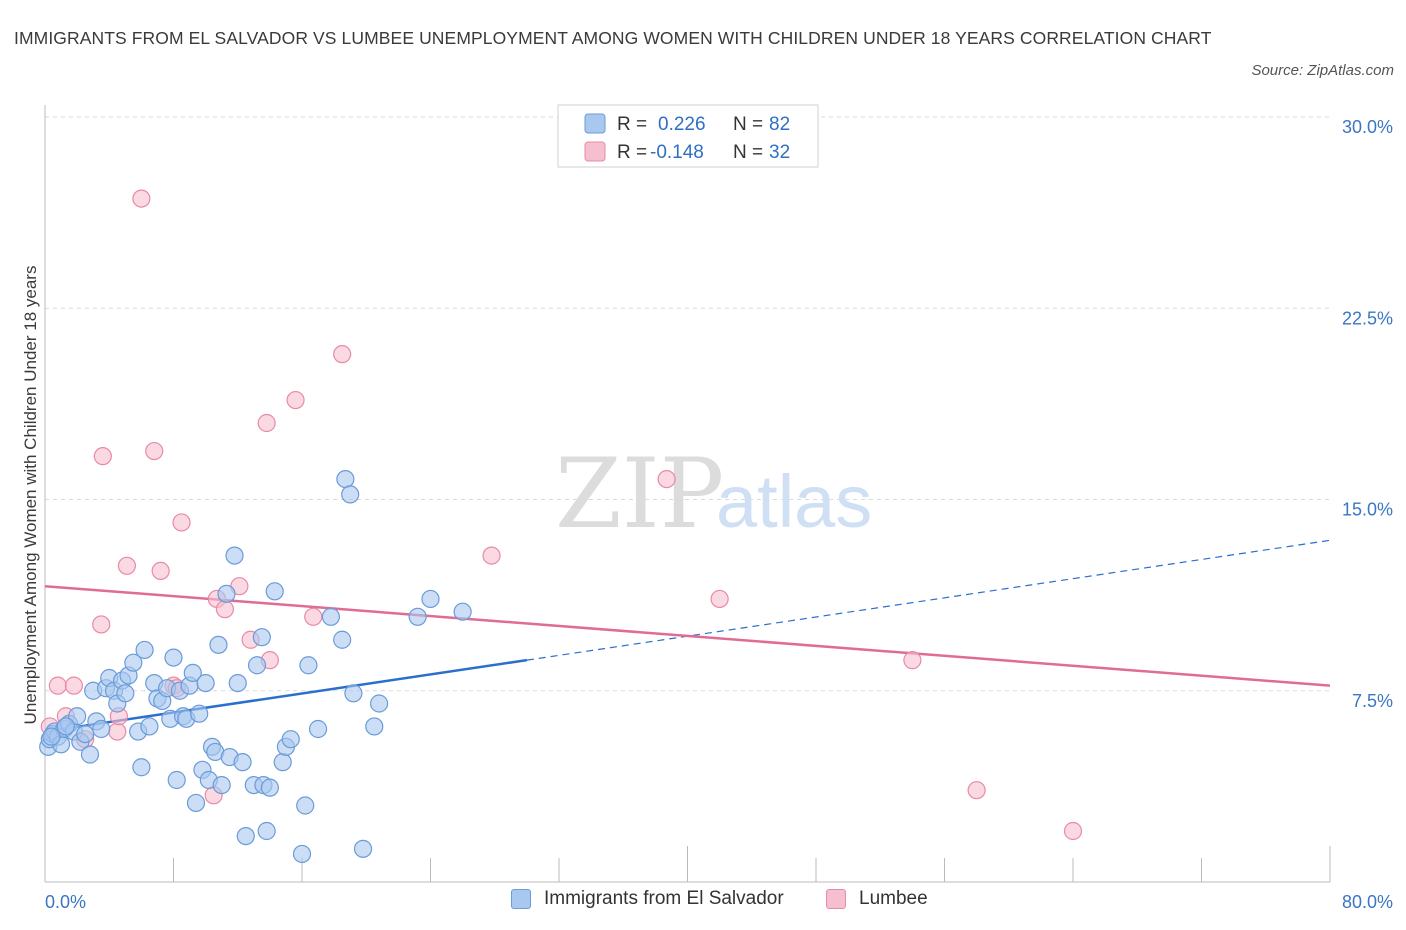  I want to click on watermark: ZIP atlas, so click(713, 494).